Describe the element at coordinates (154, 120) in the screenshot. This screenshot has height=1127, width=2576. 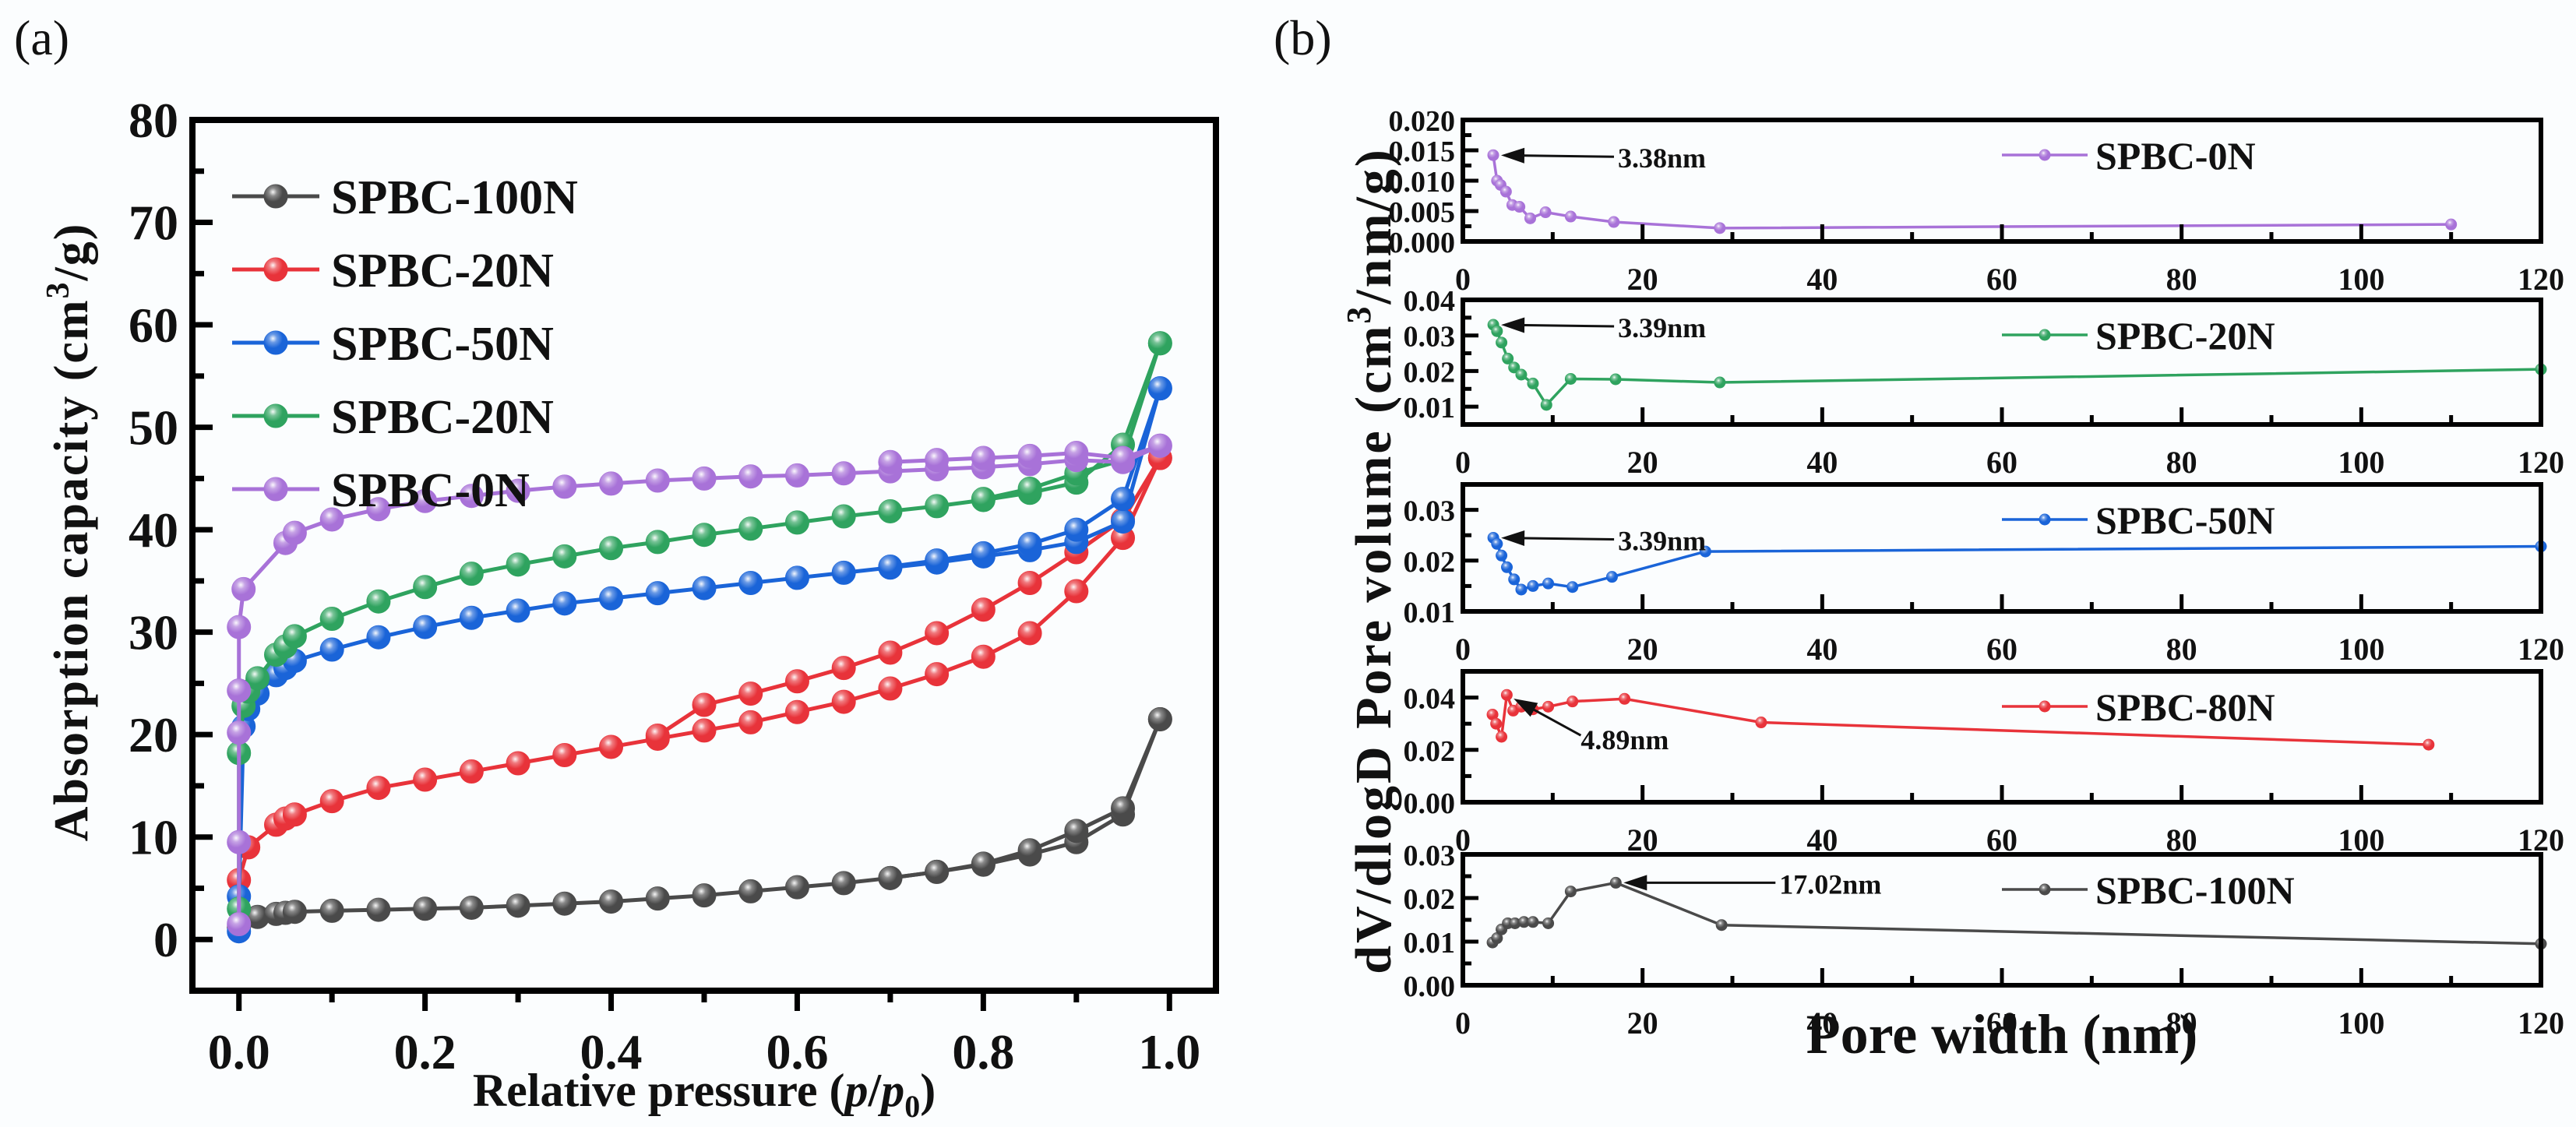
I see `y-tick-label: 80` at that location.